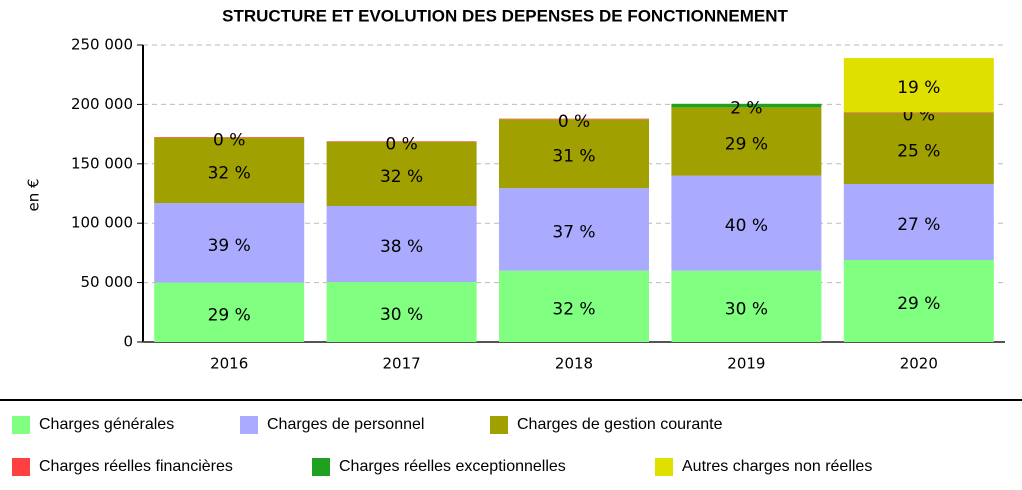 The image size is (1022, 490). What do you see at coordinates (106, 424) in the screenshot?
I see `legend-label: Charges générales` at bounding box center [106, 424].